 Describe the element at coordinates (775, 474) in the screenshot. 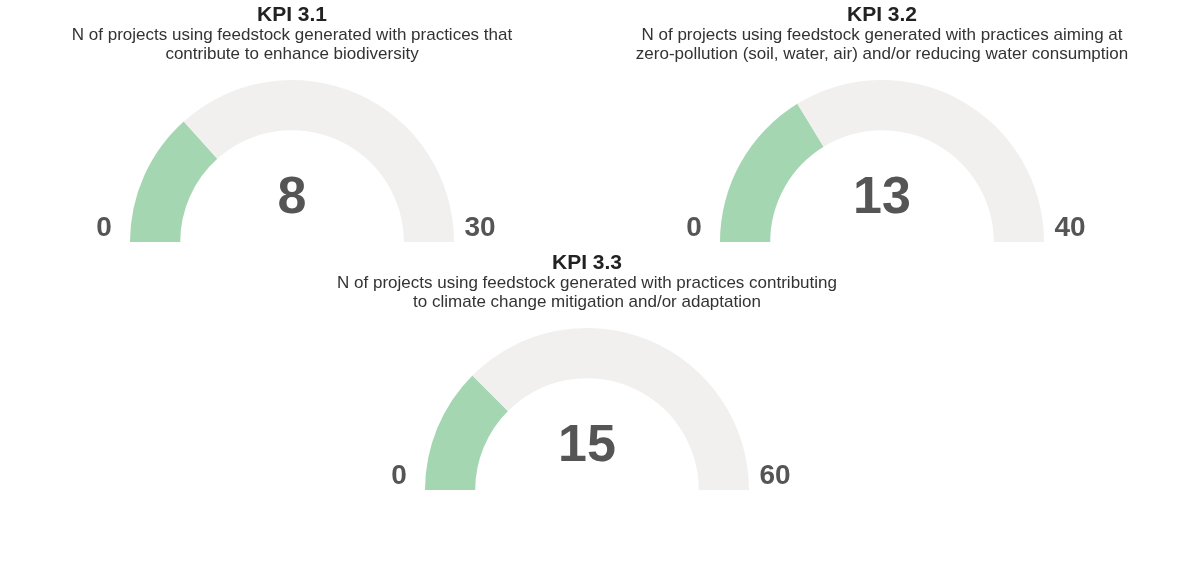

I see `text: 60` at that location.